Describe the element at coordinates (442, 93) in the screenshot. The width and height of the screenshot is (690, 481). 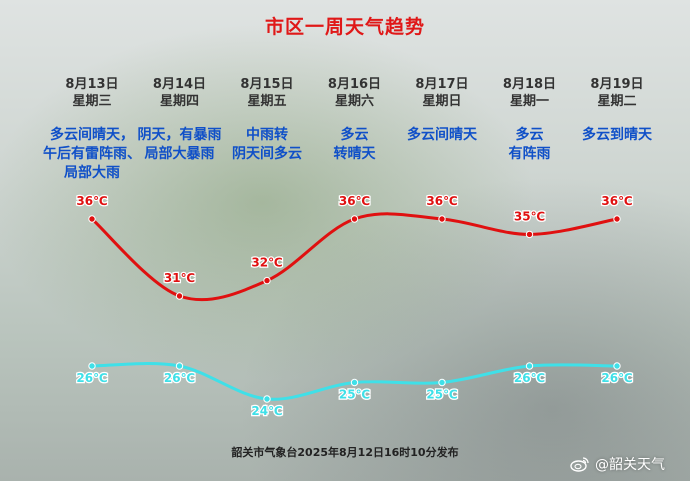
I see `day-header: 8月17日星期日` at that location.